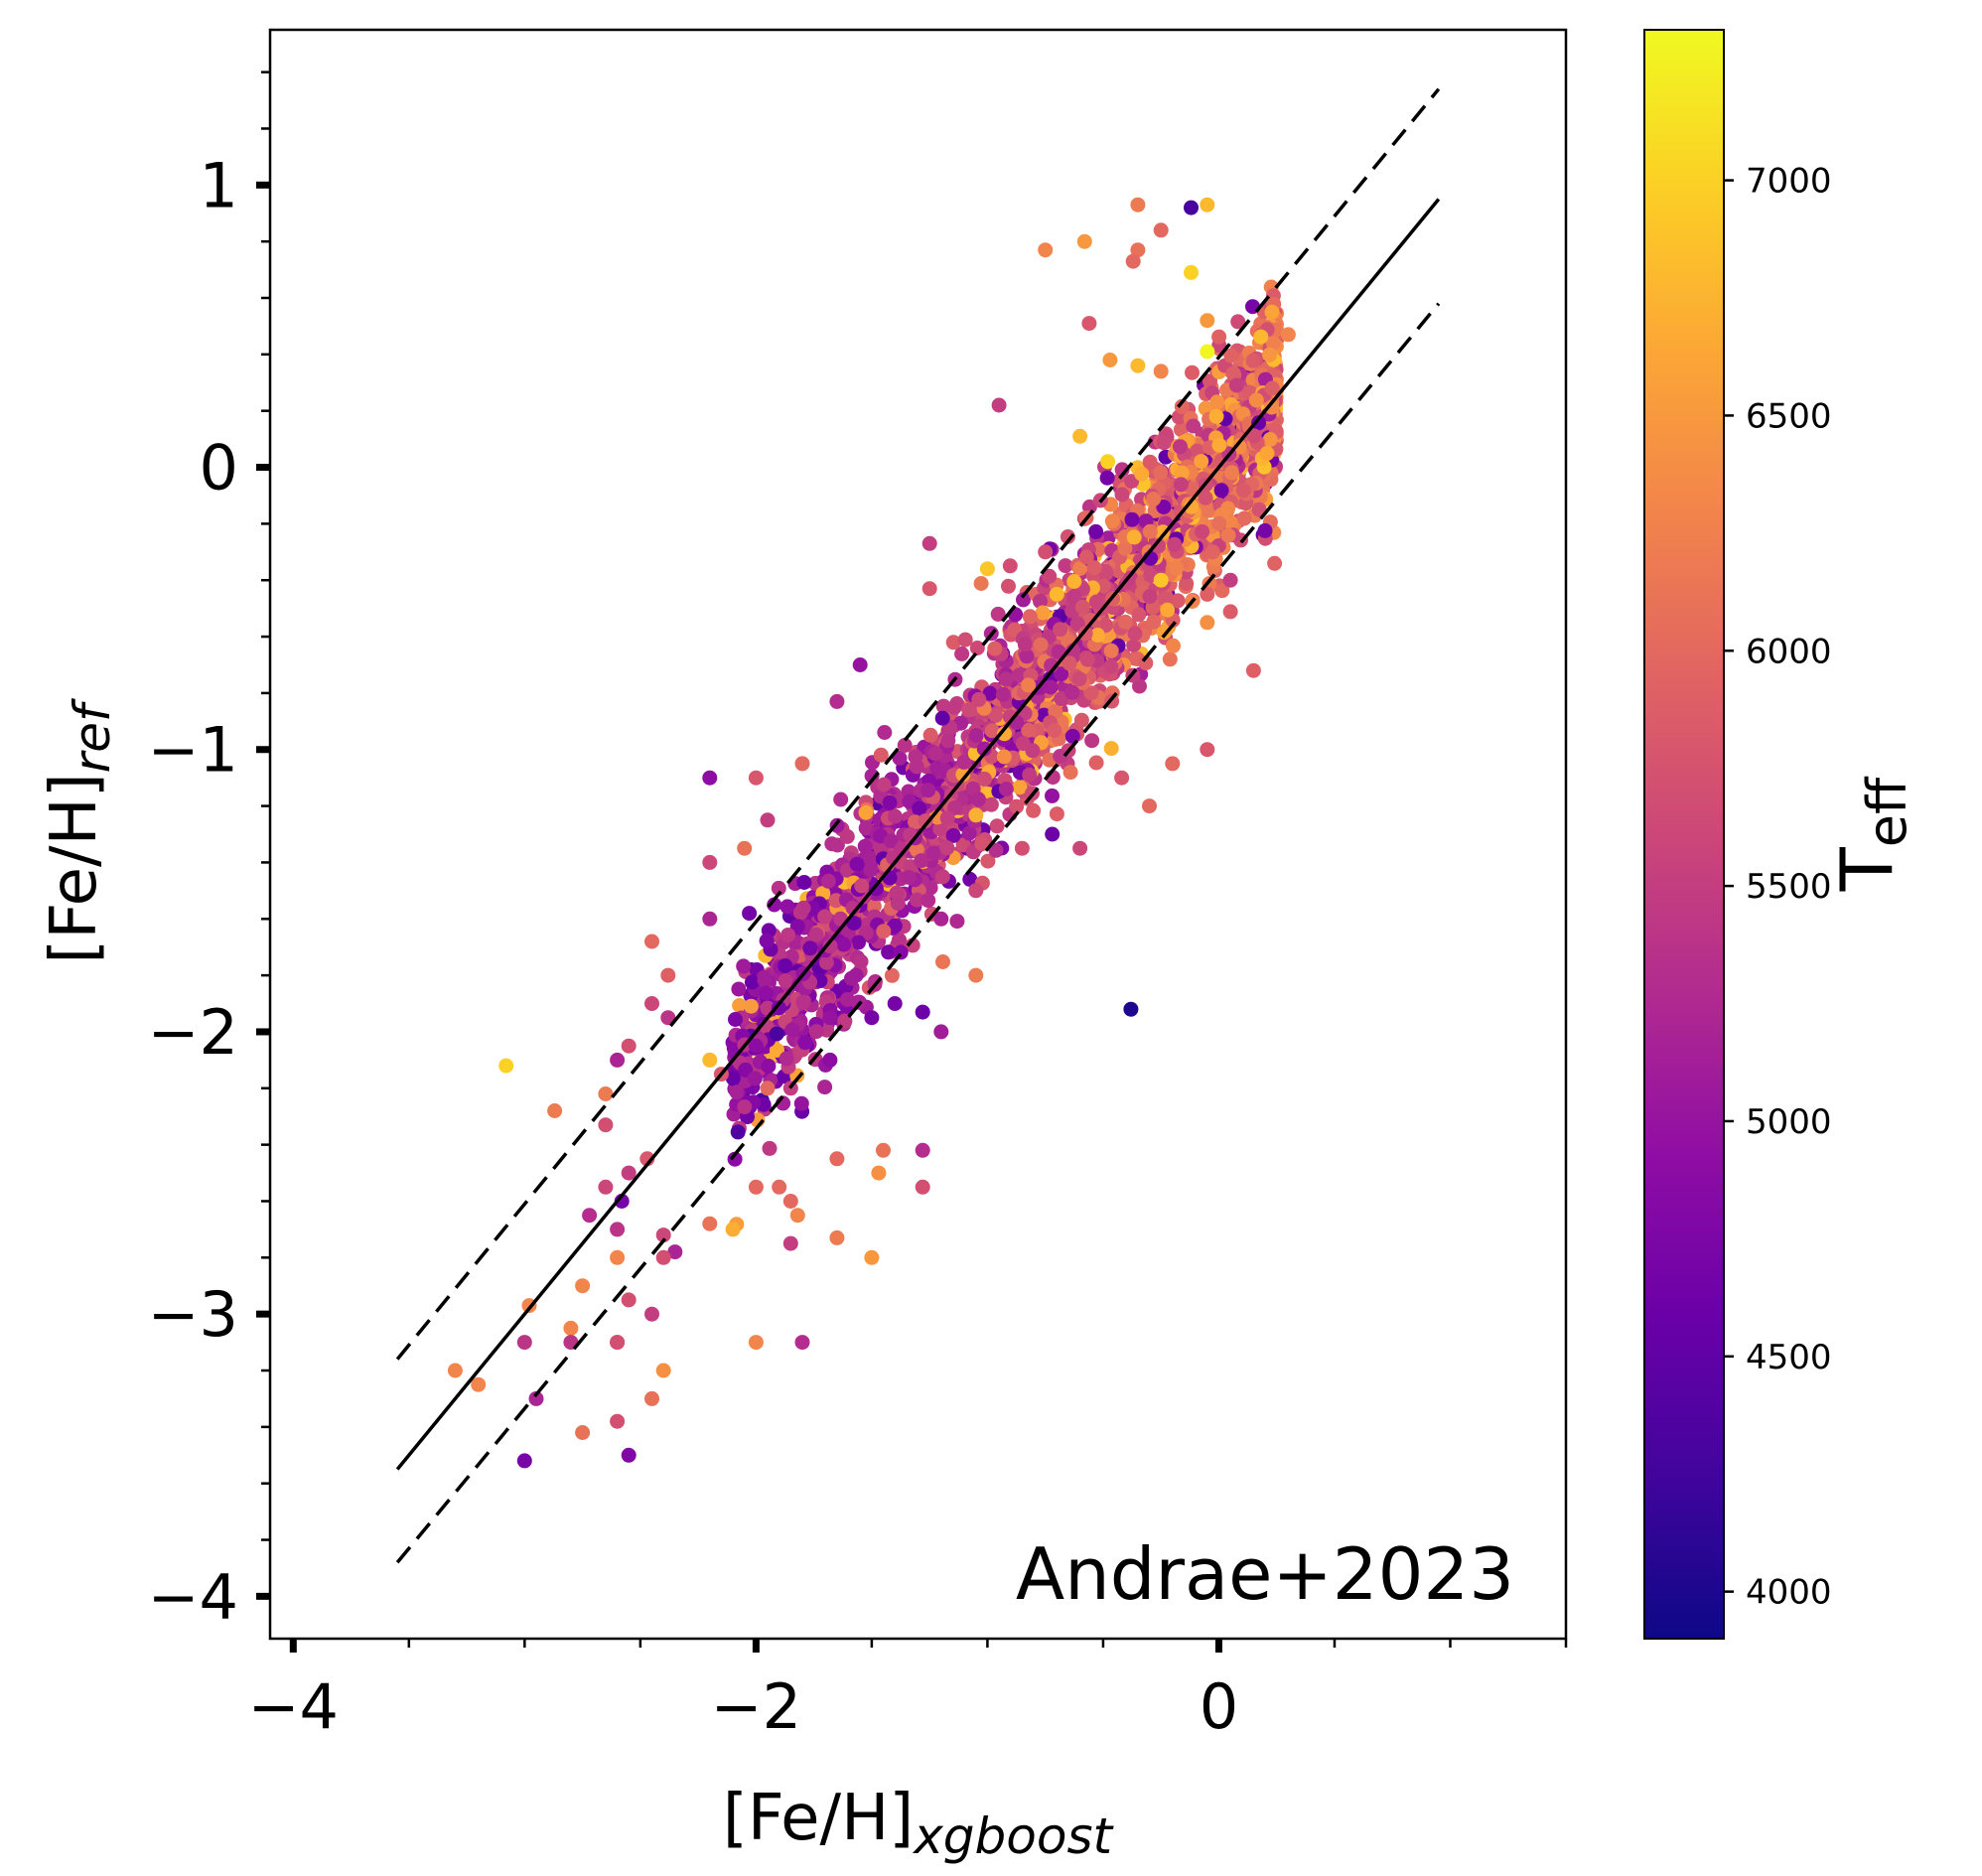 Image resolution: width=1982 pixels, height=1876 pixels. What do you see at coordinates (1789, 1122) in the screenshot?
I see `colorbar-tick-label: 5000` at bounding box center [1789, 1122].